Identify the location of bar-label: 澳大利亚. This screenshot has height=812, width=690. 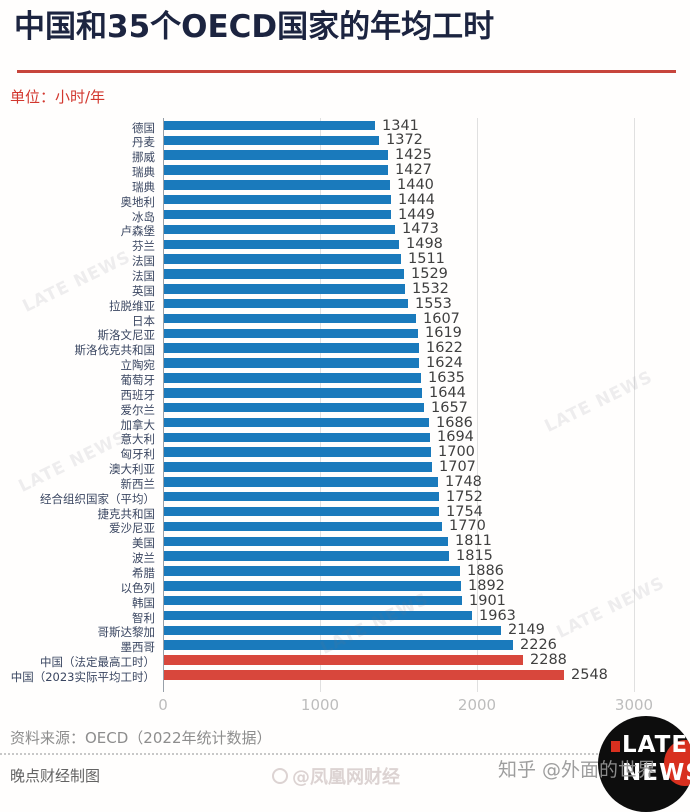
(132, 469).